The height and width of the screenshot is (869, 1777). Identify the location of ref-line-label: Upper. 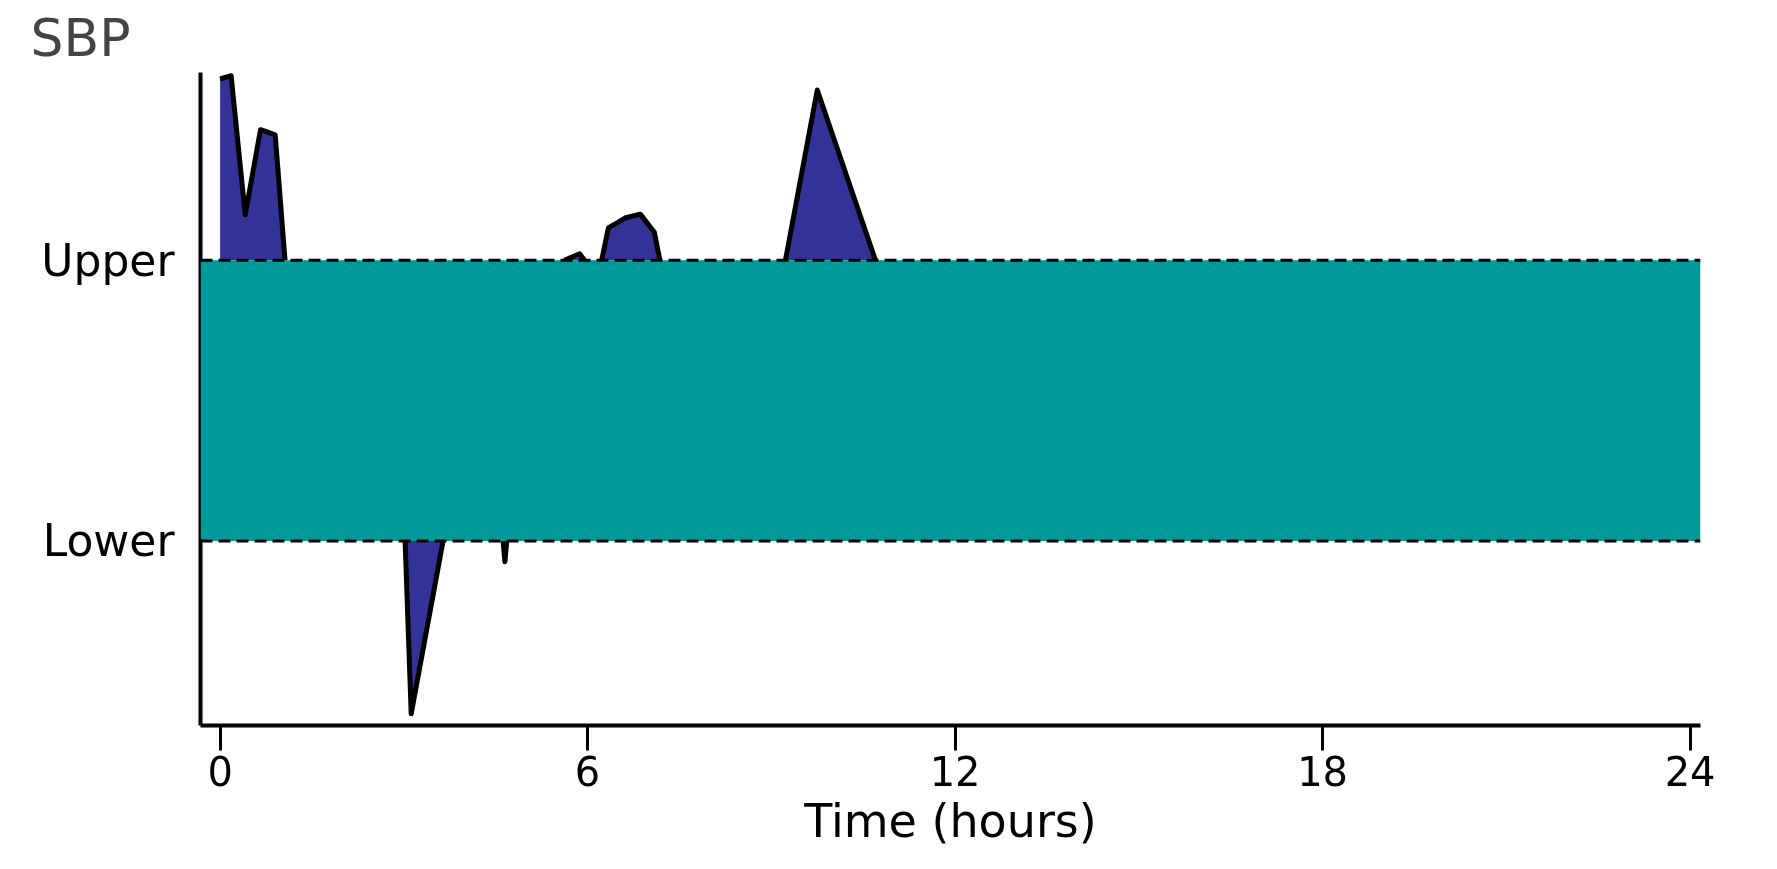
(108, 260).